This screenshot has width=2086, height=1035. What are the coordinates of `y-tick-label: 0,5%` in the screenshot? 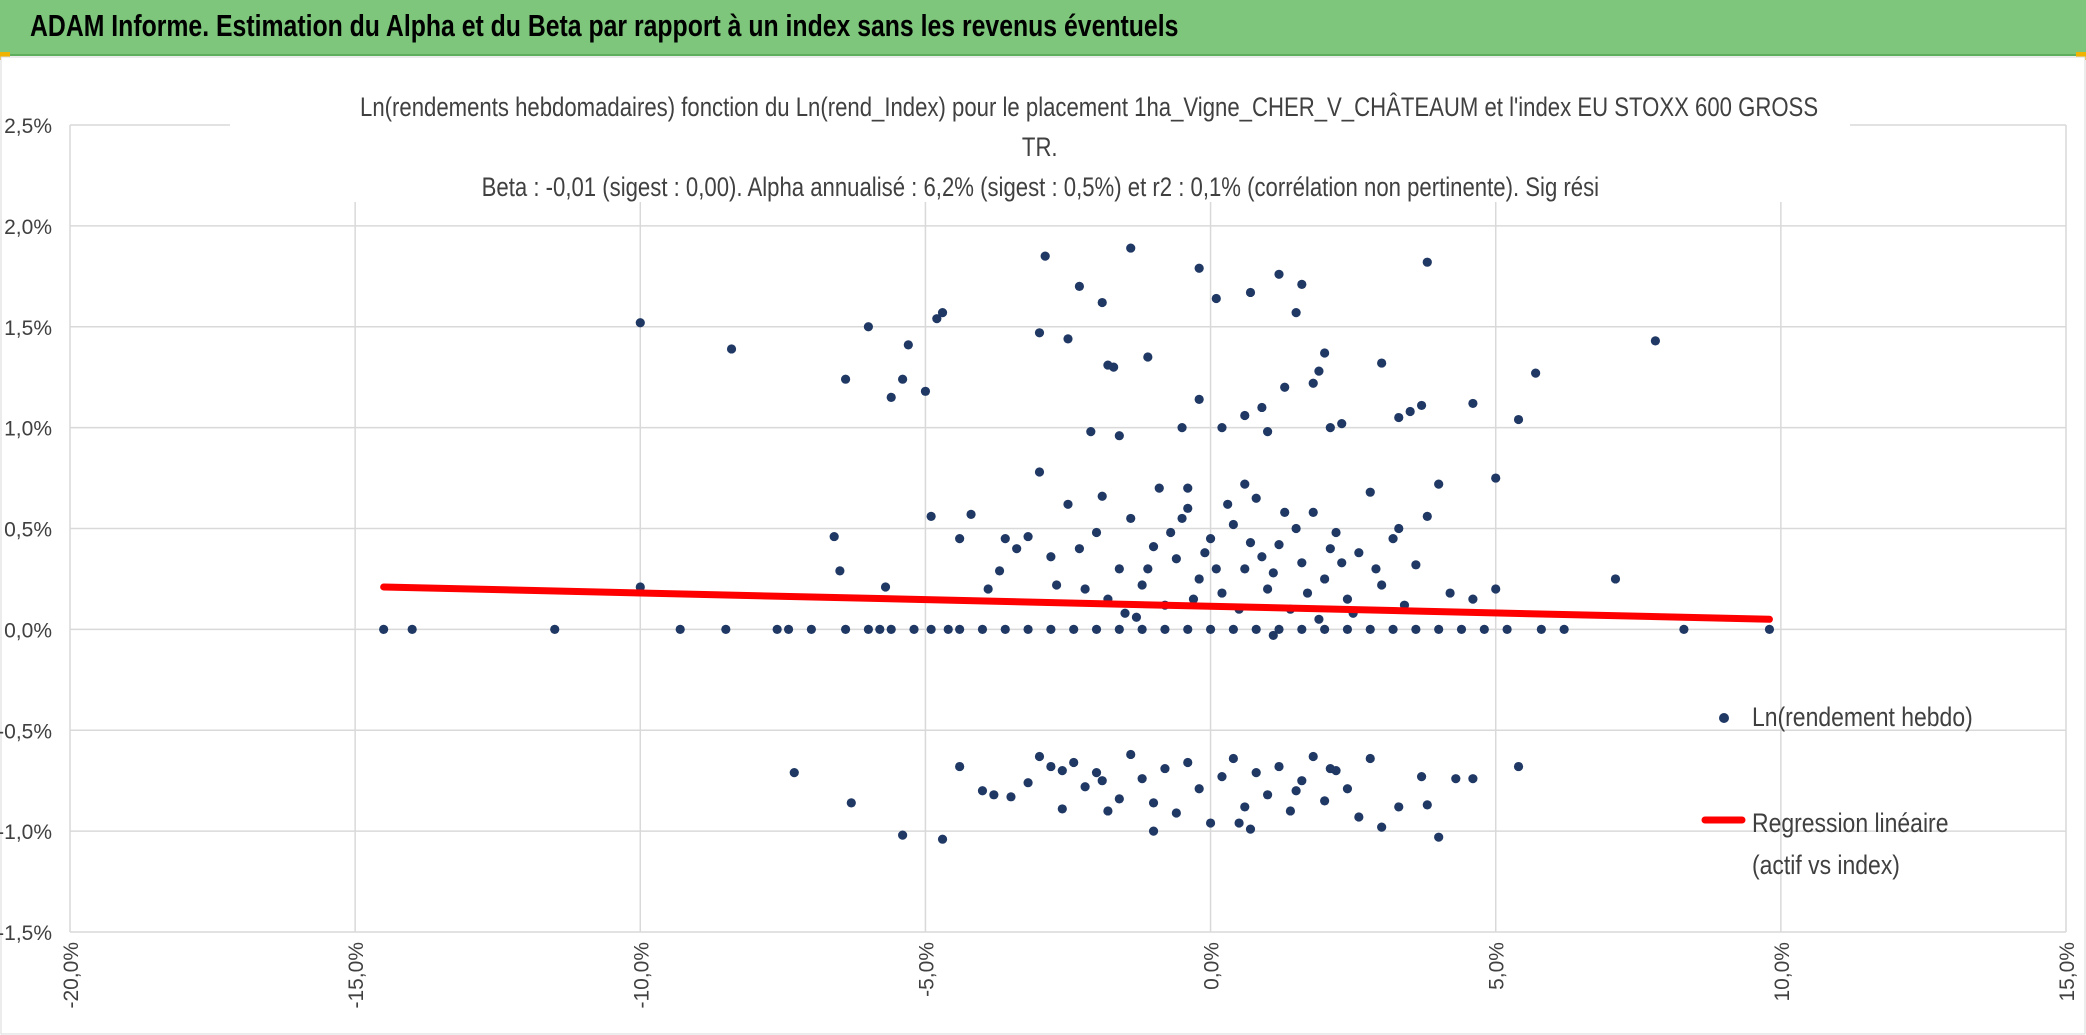 It's located at (28, 530).